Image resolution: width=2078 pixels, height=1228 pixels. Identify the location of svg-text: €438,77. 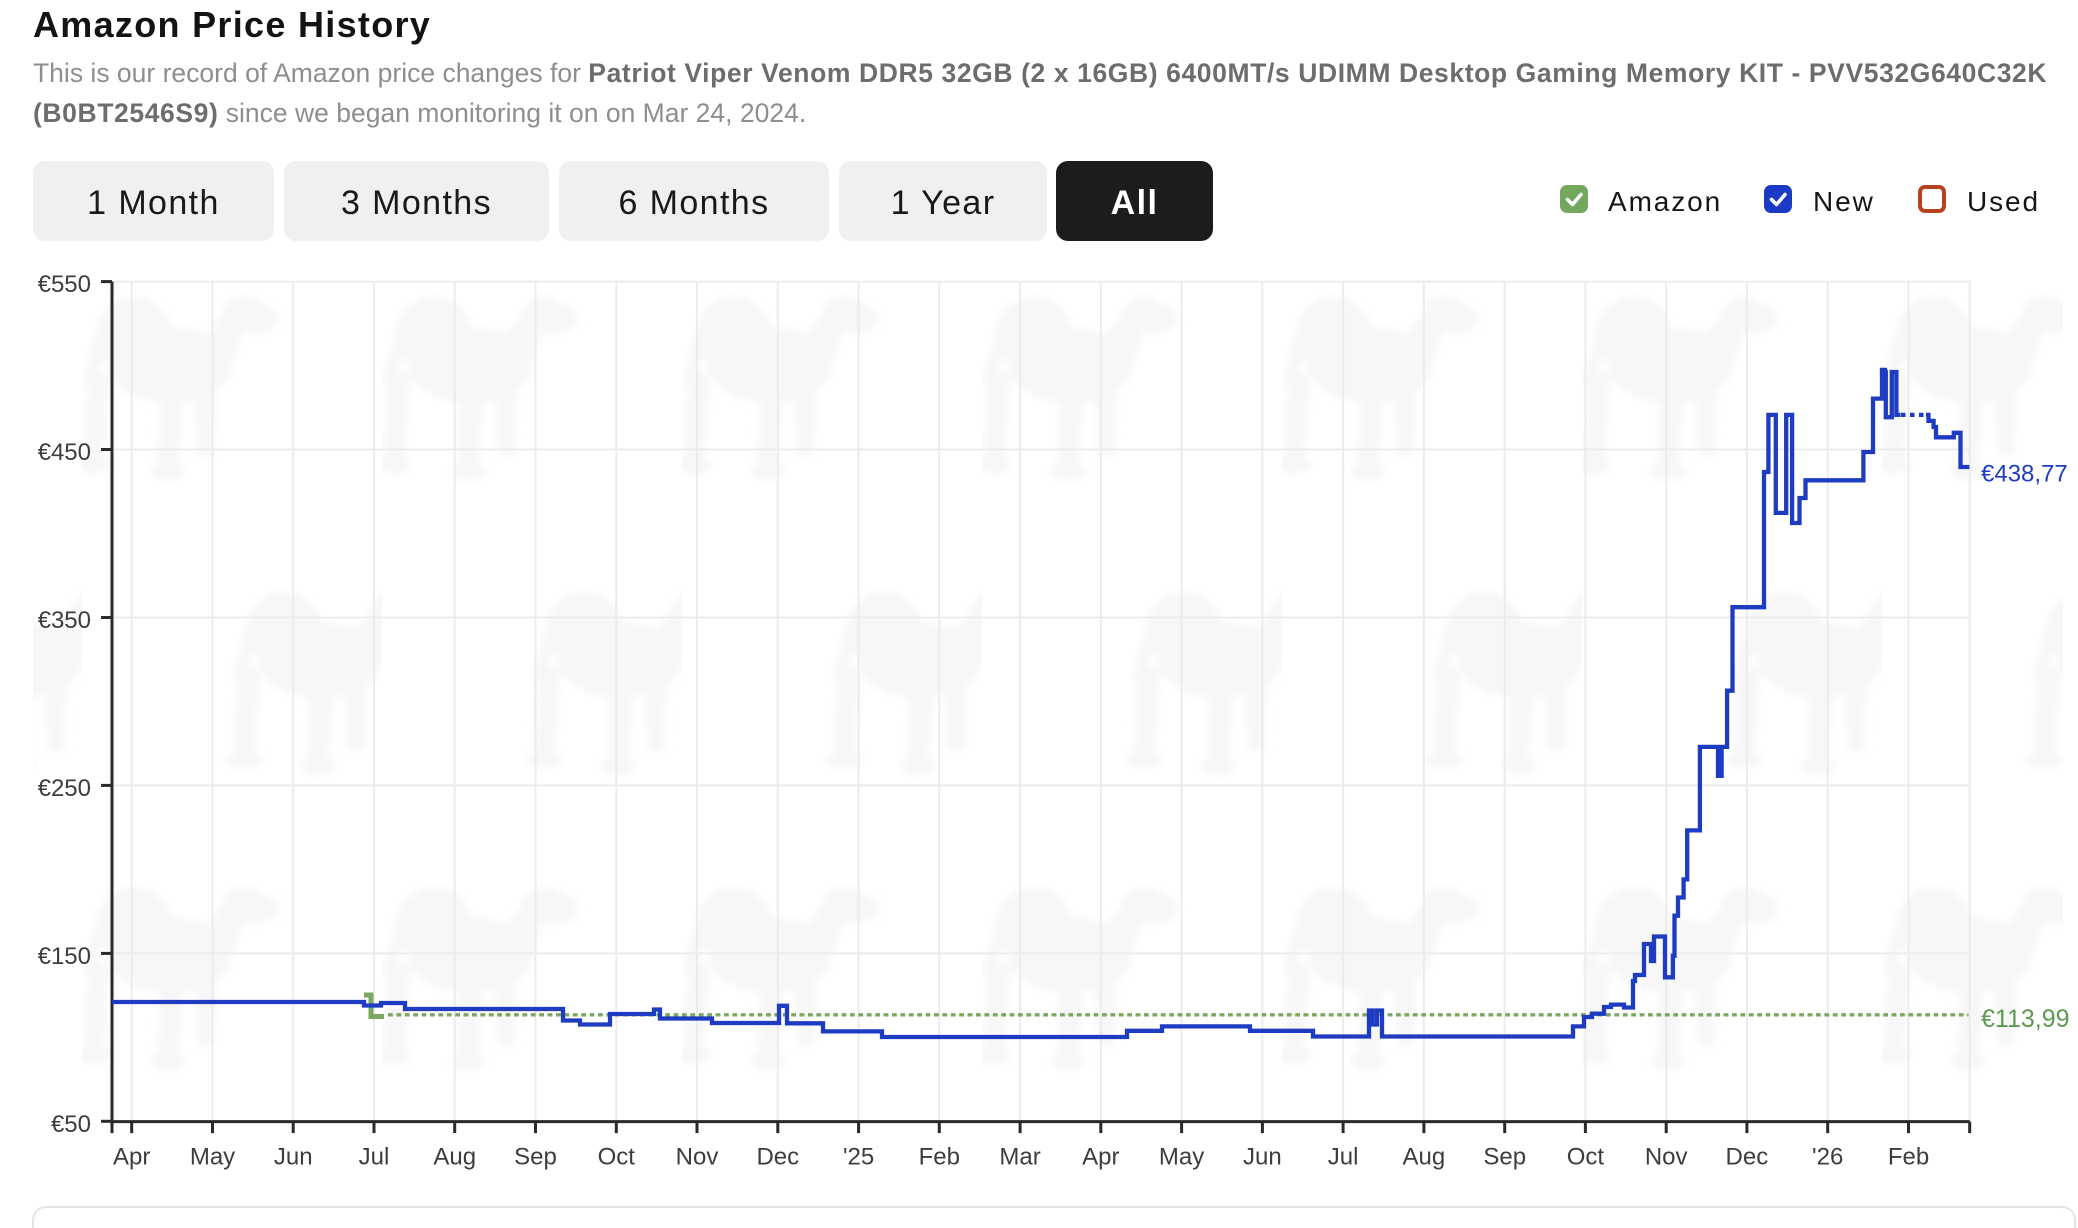
(2024, 474).